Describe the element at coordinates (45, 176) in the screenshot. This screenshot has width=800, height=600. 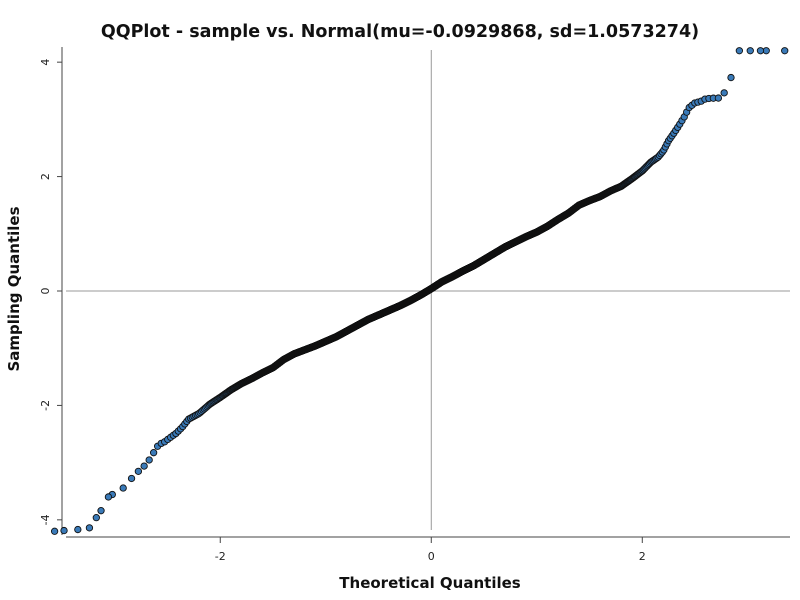
I see `y-tick-label: 2` at that location.